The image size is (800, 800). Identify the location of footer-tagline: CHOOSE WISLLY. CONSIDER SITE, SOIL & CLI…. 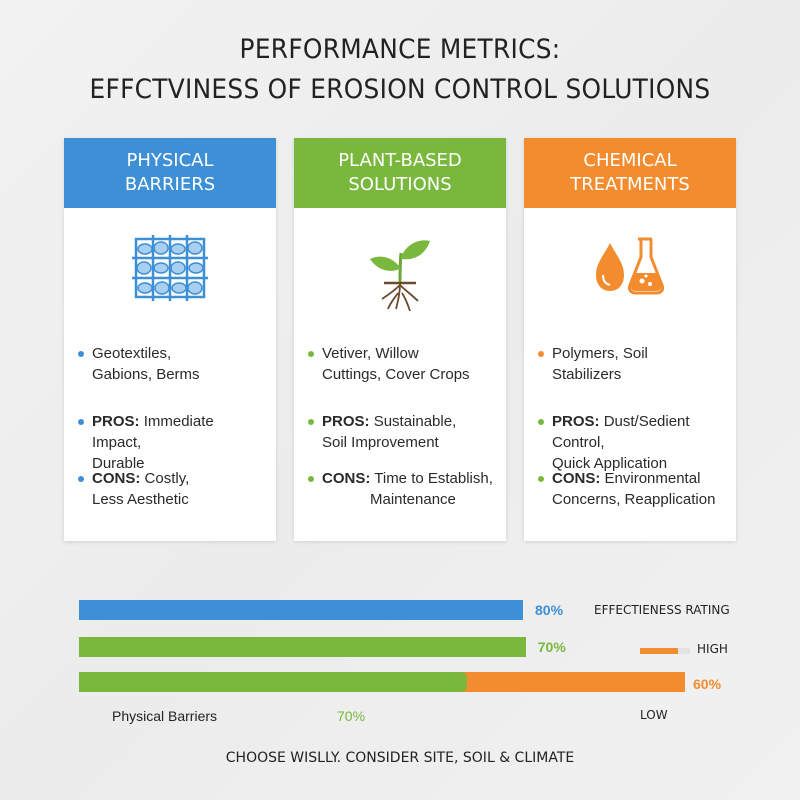
(400, 758).